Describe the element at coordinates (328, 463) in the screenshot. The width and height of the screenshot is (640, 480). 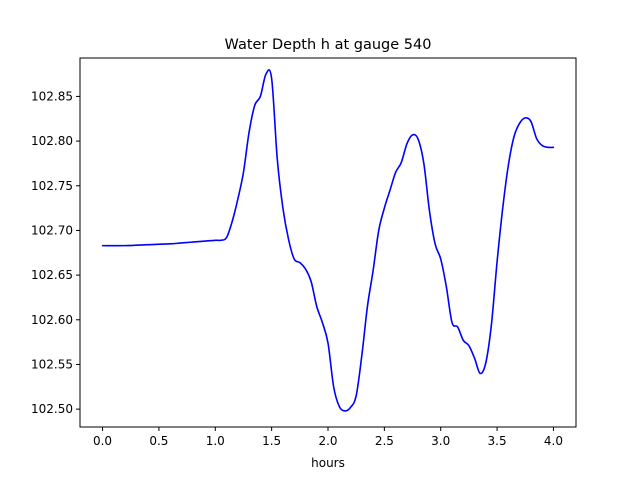
I see `x-axis-label: hours` at that location.